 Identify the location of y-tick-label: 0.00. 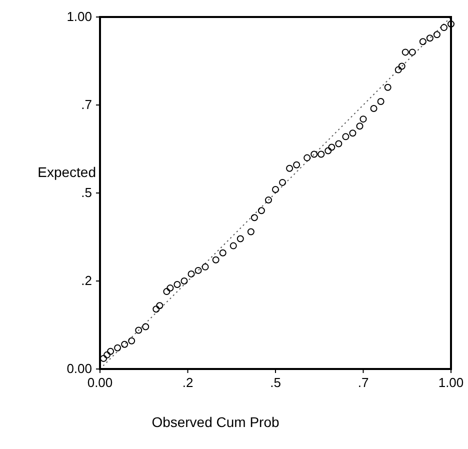
(79, 368).